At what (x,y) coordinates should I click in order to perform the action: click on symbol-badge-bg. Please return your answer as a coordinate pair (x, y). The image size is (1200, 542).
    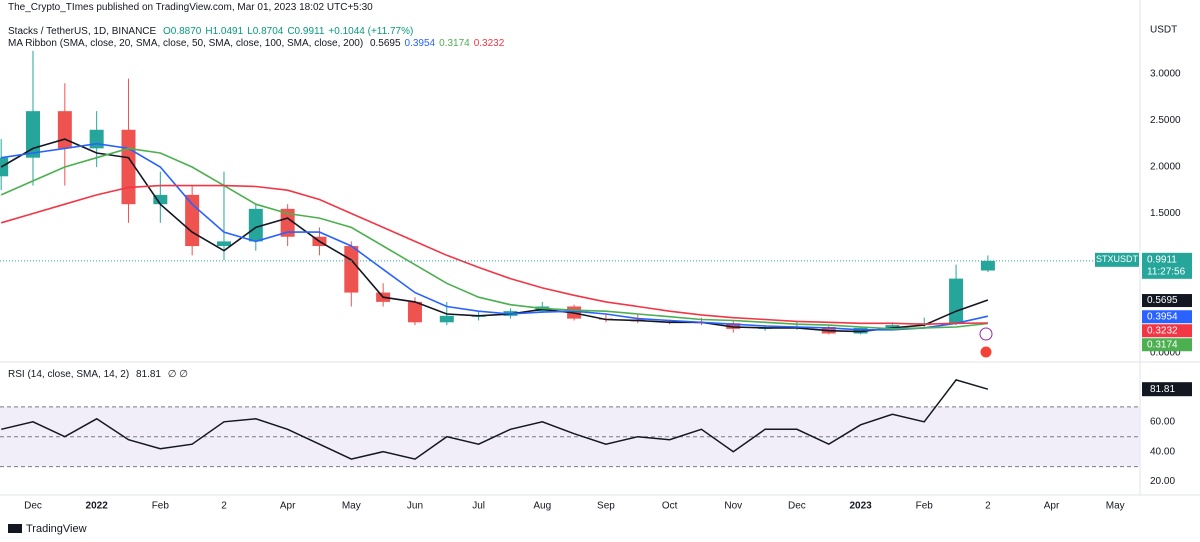
    Looking at the image, I should click on (1117, 259).